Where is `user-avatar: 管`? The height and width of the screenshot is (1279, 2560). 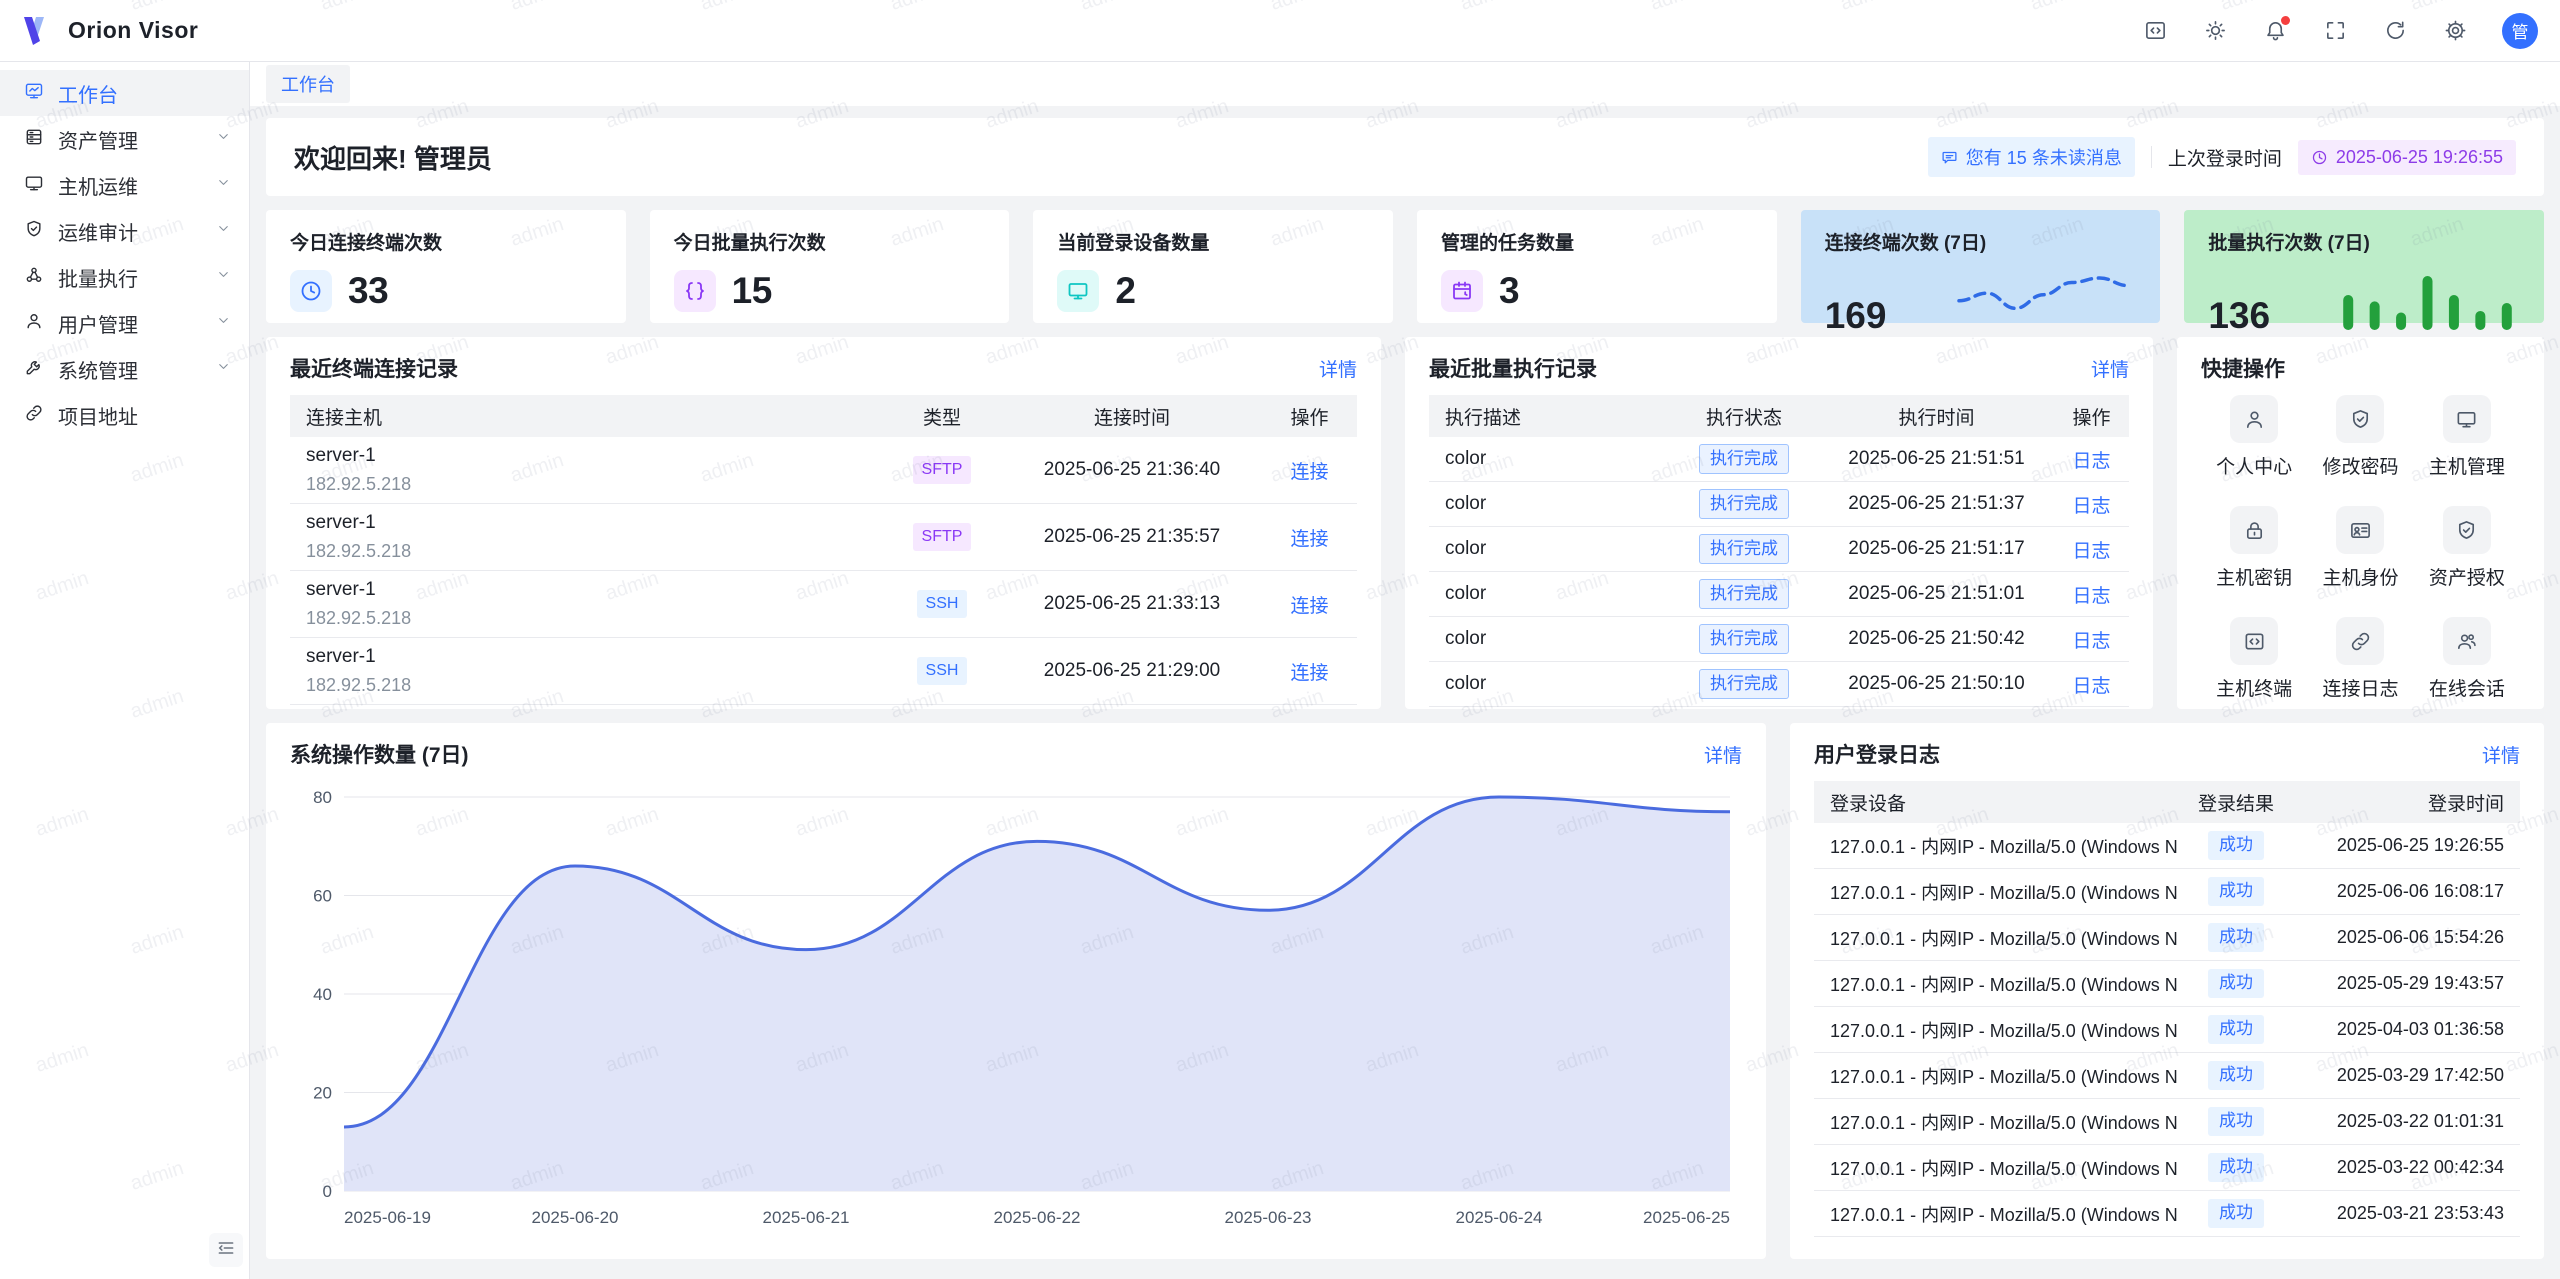 user-avatar: 管 is located at coordinates (2520, 30).